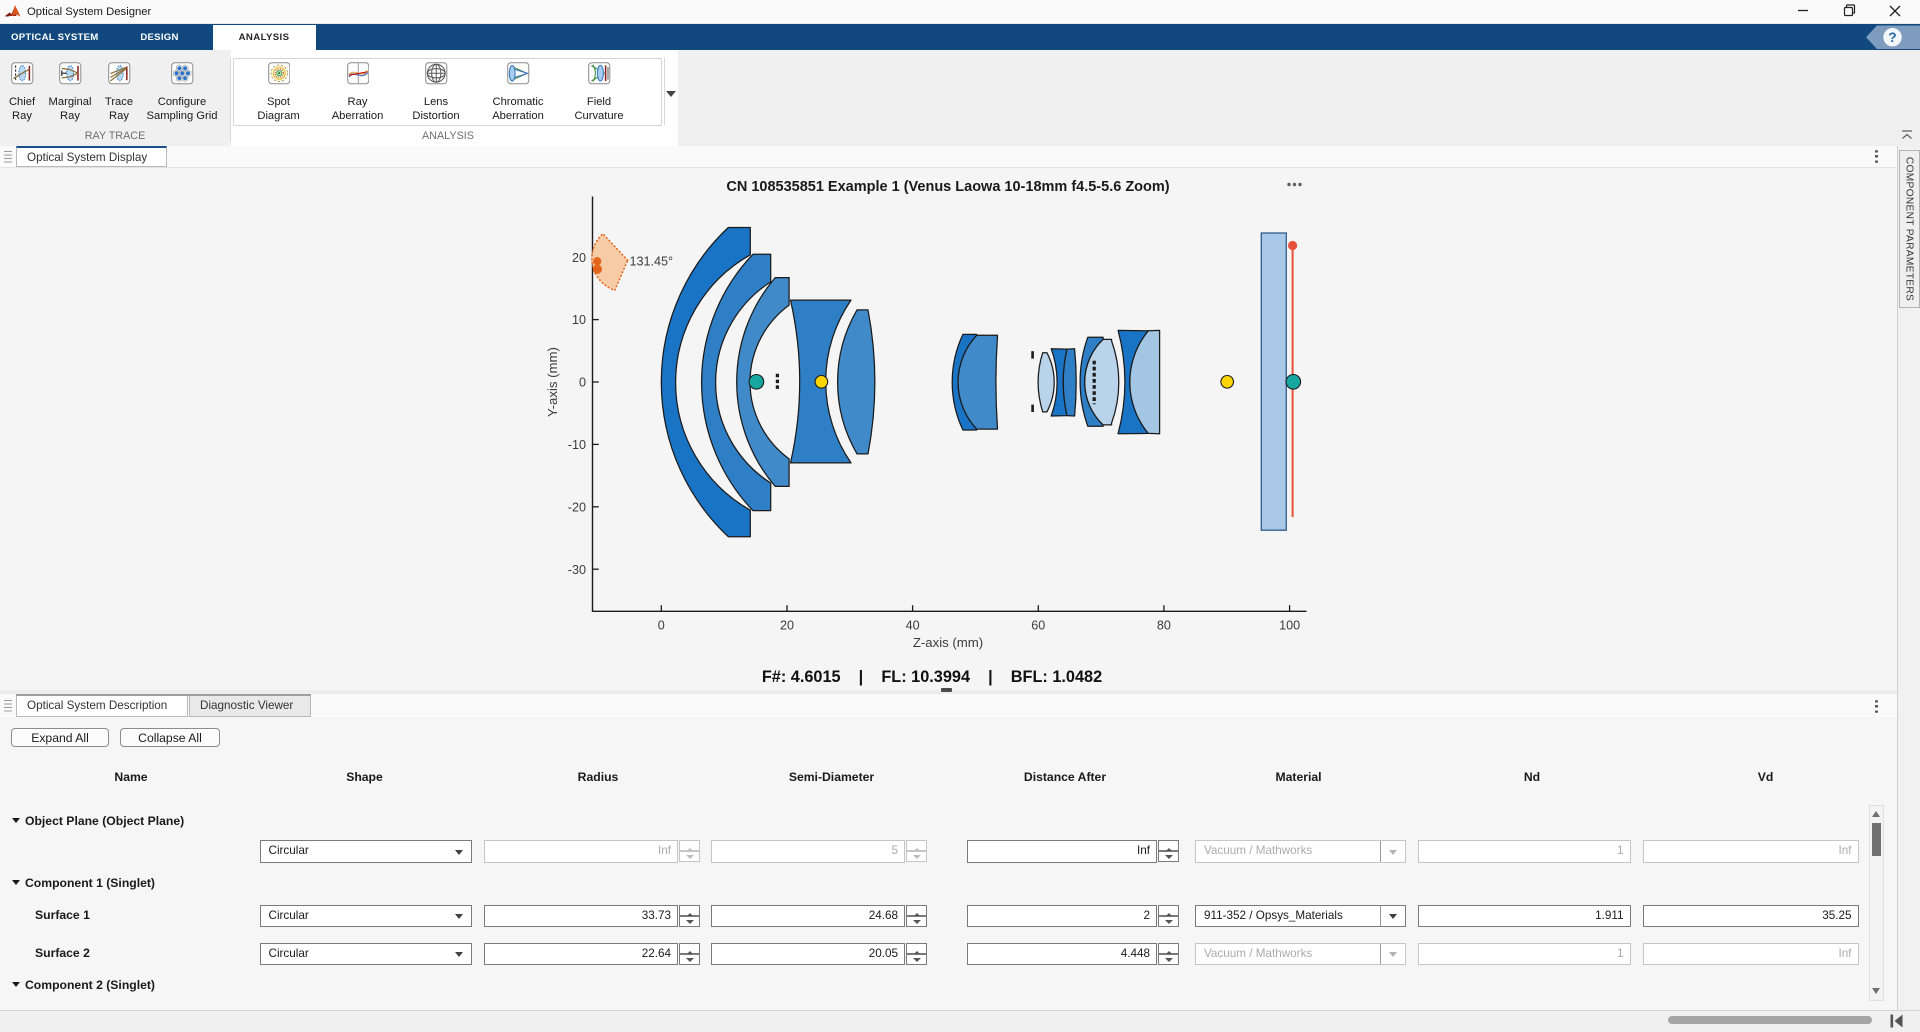 The image size is (1920, 1032). Describe the element at coordinates (932, 677) in the screenshot. I see `svg-text:F#: 4.6015 | FL: 10.3994: F#: 4.6015 | FL: 10.3994 | BFL: 1.0482` at that location.